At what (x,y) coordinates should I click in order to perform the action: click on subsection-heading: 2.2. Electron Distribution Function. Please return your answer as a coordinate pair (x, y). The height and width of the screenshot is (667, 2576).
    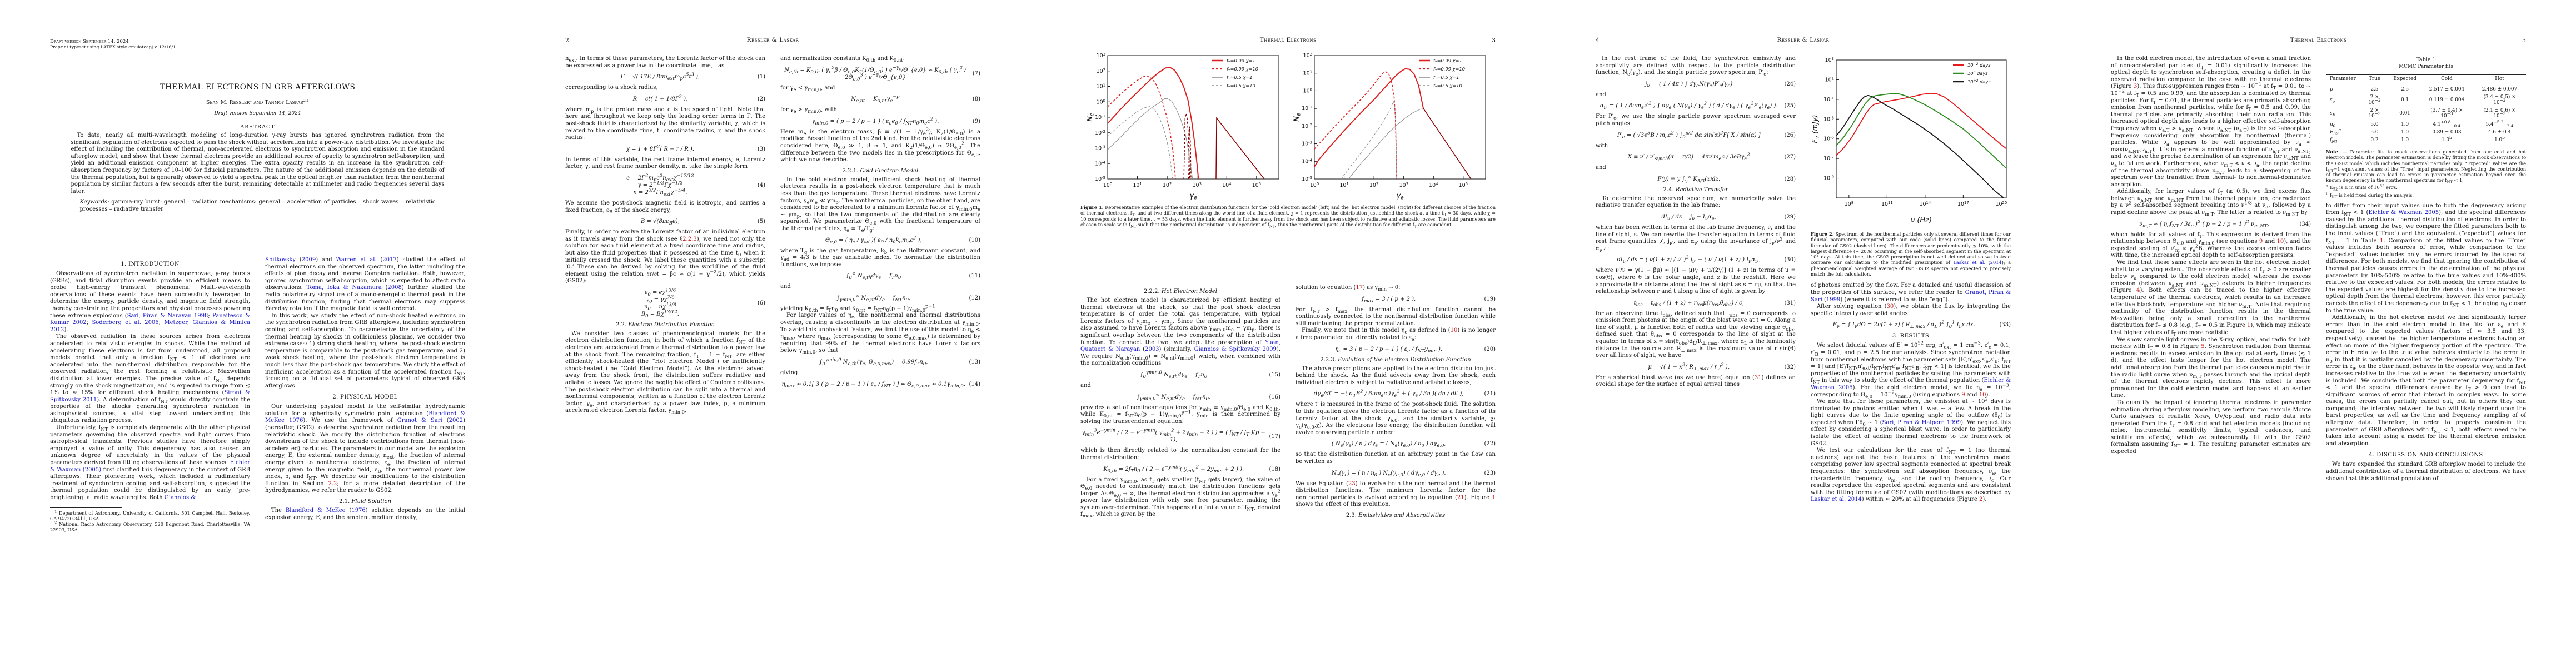
    Looking at the image, I should click on (665, 324).